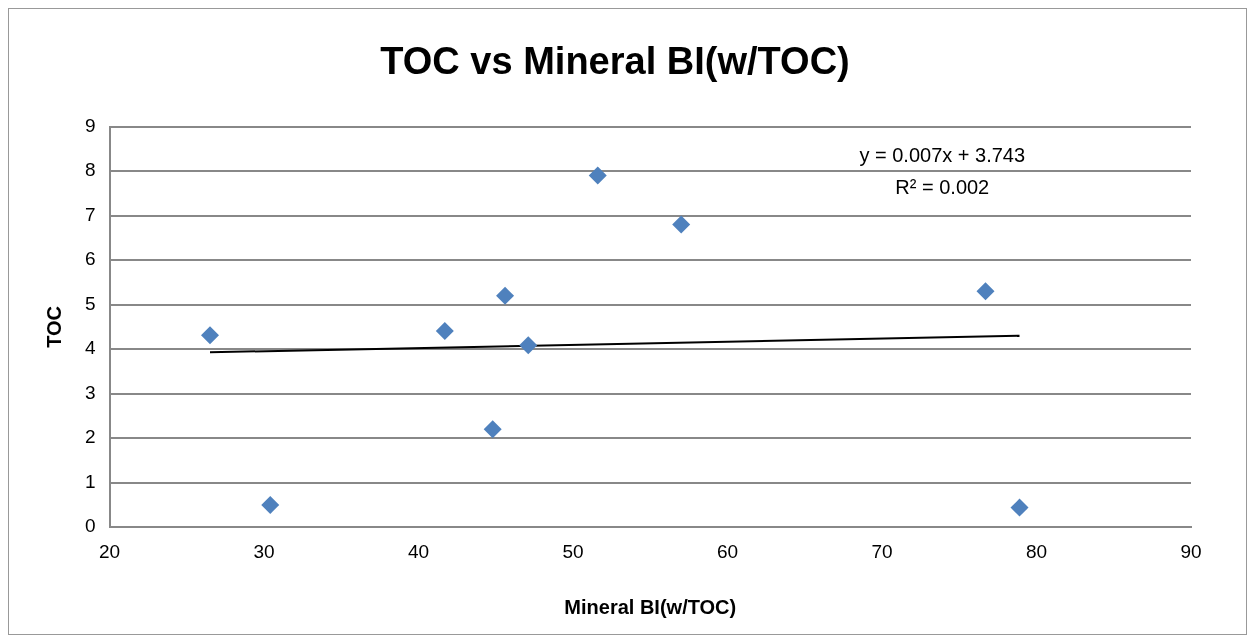 The height and width of the screenshot is (643, 1255). I want to click on annotation: R² = 0.002, so click(942, 187).